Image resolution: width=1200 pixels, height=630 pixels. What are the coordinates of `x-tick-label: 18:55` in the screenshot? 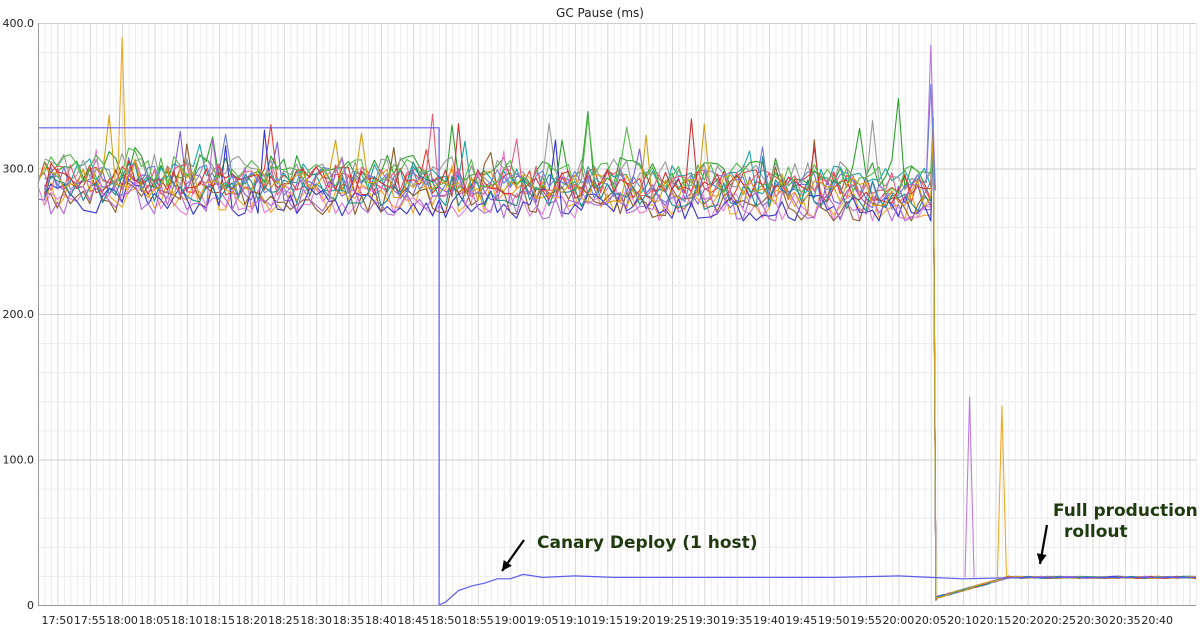 It's located at (478, 620).